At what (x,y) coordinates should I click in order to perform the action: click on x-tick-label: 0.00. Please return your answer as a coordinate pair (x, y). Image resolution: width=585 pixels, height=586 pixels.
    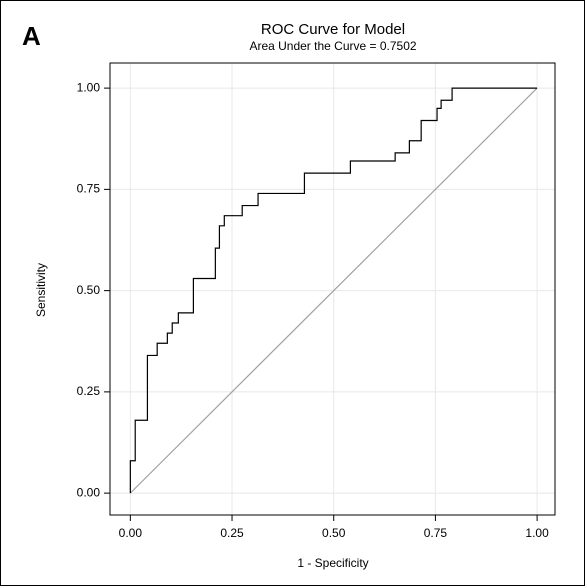
    Looking at the image, I should click on (131, 533).